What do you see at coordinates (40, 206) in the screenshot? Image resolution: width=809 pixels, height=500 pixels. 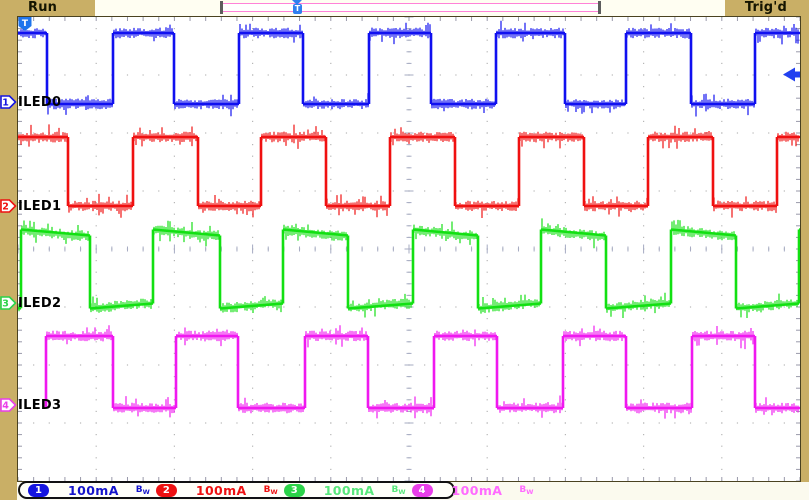 I see `channel-label-iled1: ILED1` at bounding box center [40, 206].